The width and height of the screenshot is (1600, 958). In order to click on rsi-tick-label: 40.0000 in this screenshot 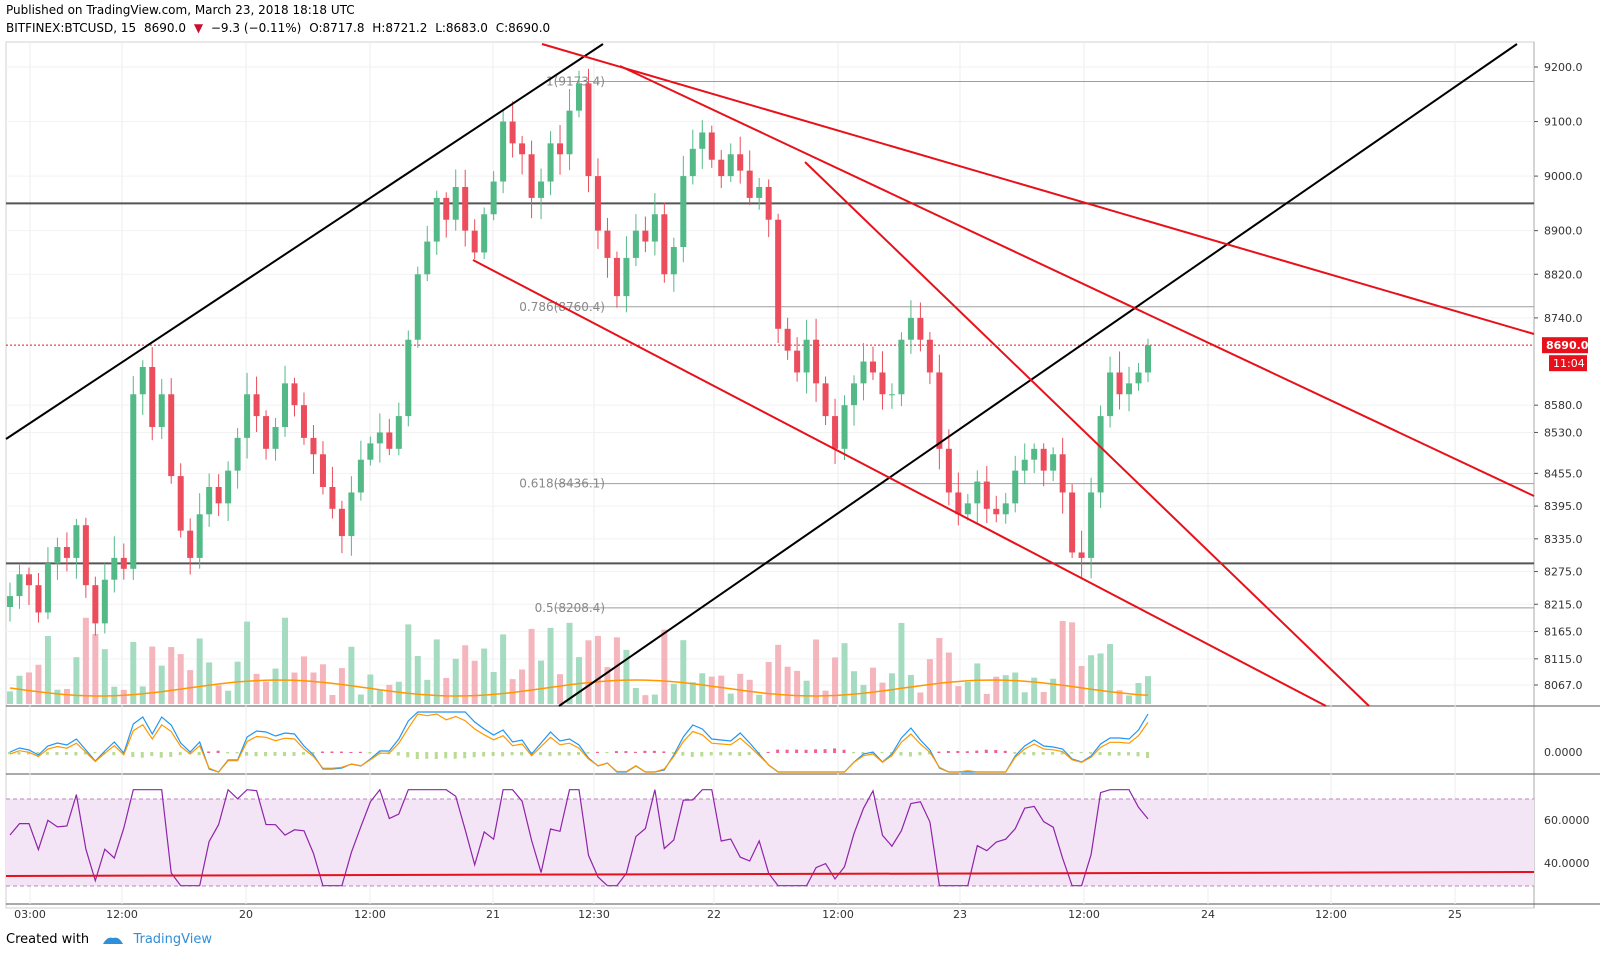, I will do `click(1567, 863)`.